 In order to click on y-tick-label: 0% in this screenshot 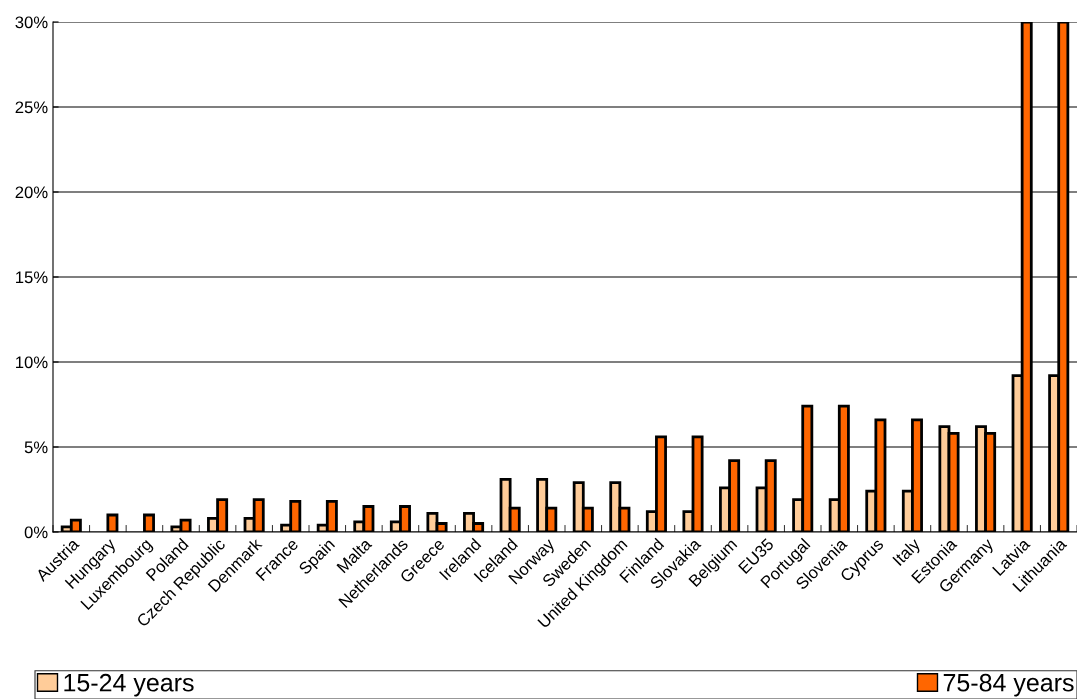, I will do `click(36, 532)`.